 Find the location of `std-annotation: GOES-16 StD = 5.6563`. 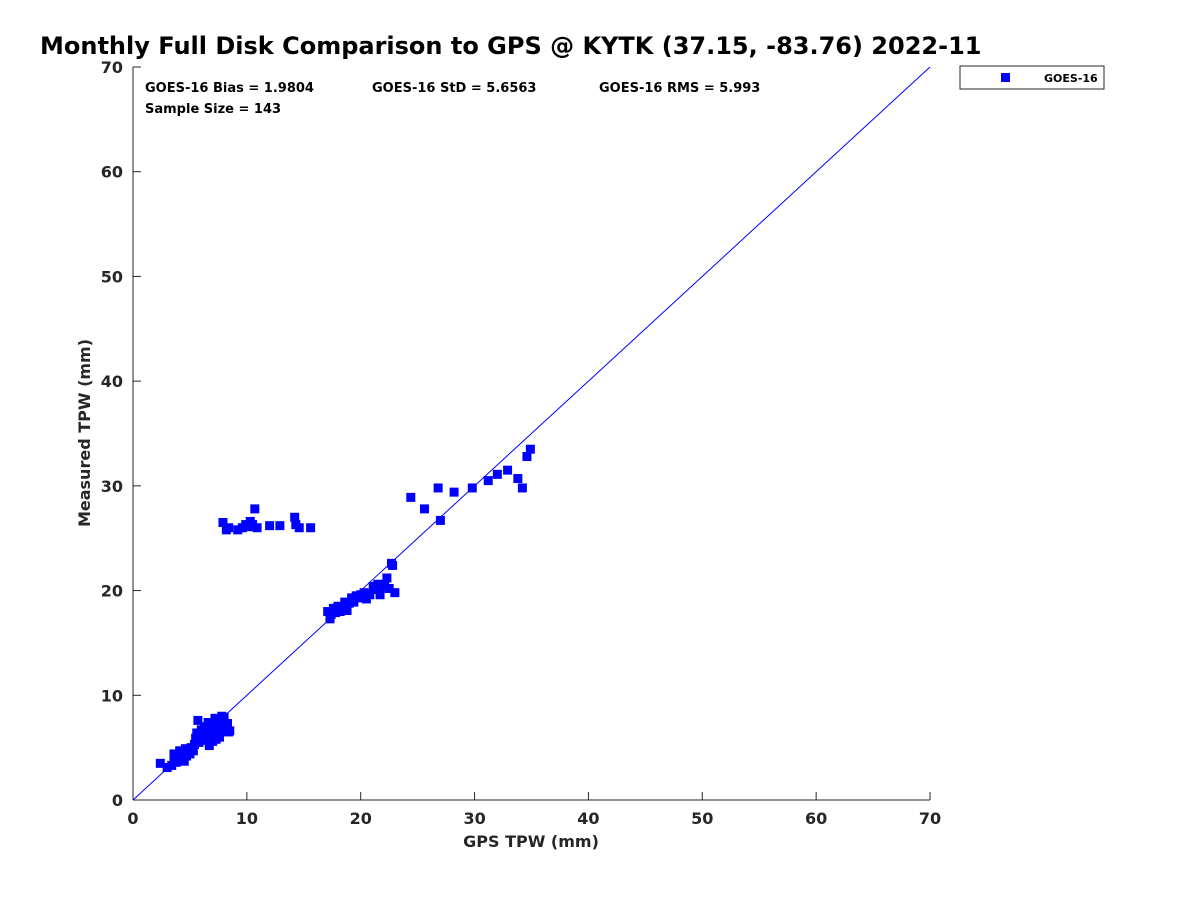

std-annotation: GOES-16 StD = 5.6563 is located at coordinates (454, 88).